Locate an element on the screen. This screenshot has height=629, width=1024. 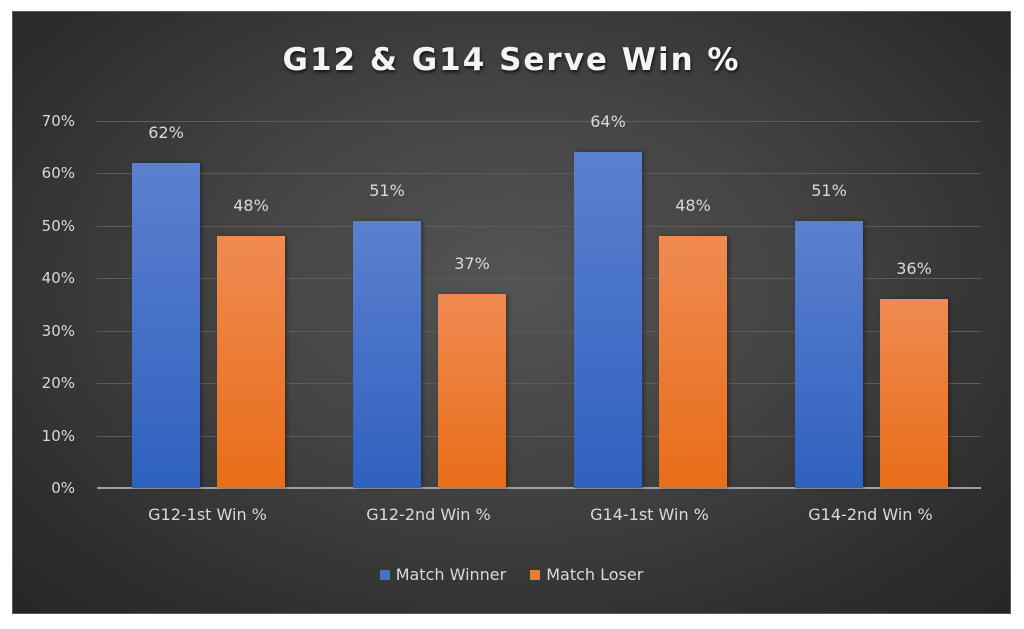
y-tick-label: 40% is located at coordinates (58, 278).